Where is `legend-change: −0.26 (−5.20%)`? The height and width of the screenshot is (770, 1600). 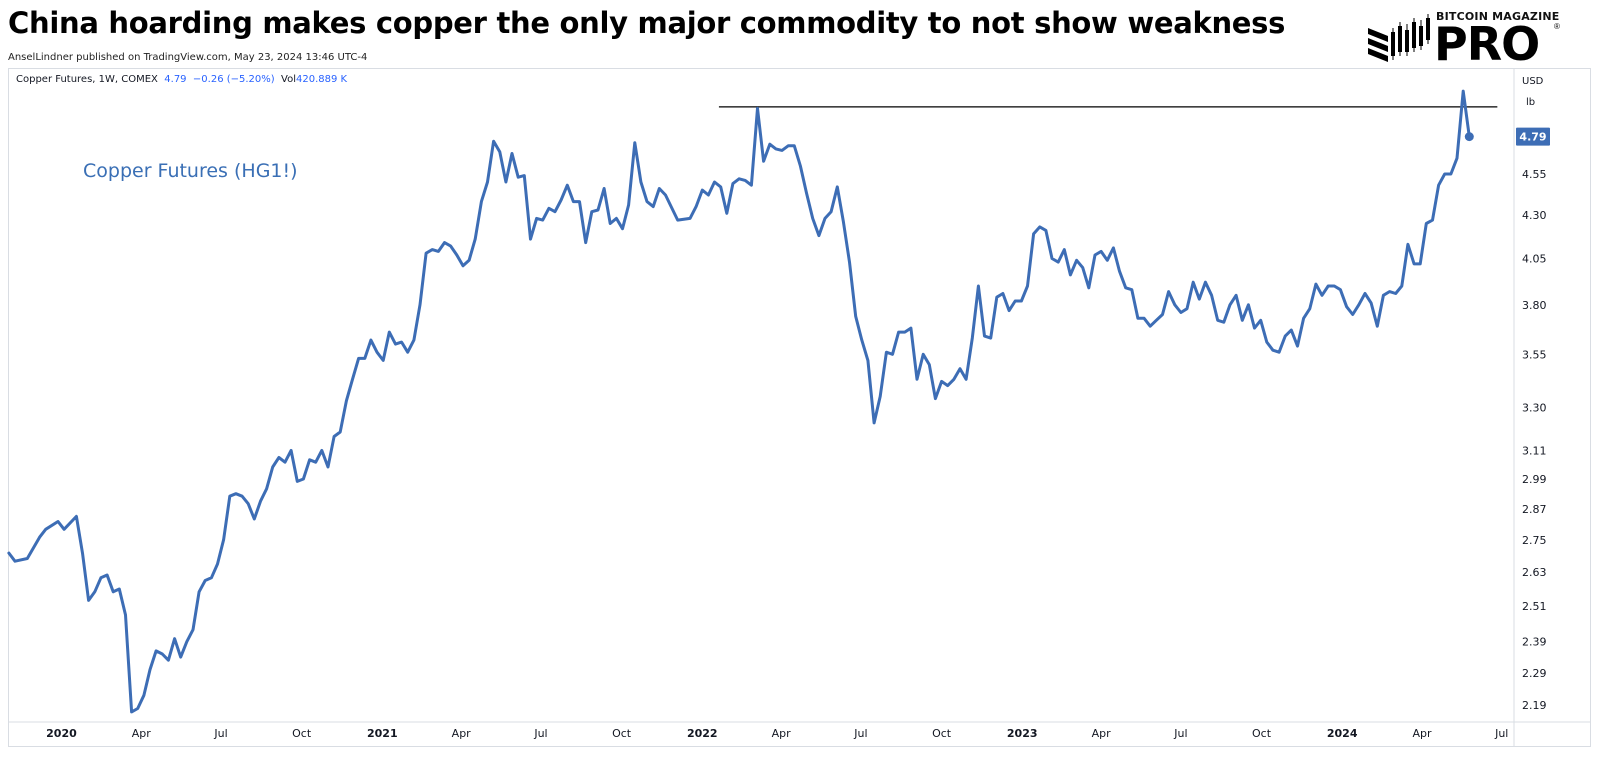
legend-change: −0.26 (−5.20%) is located at coordinates (233, 79).